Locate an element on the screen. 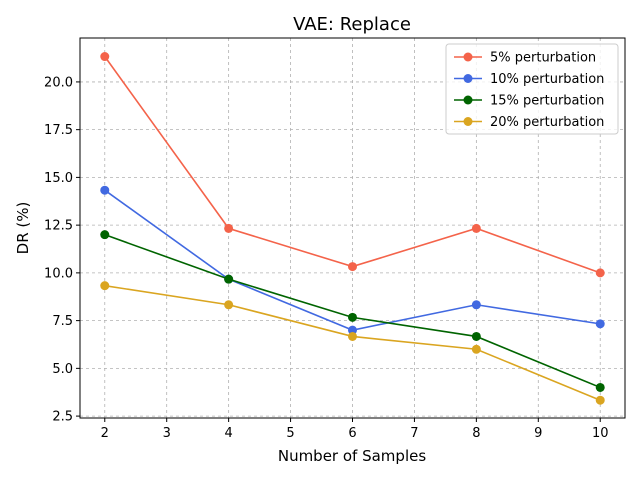  legend-entry: 10% perturbation is located at coordinates (529, 79).